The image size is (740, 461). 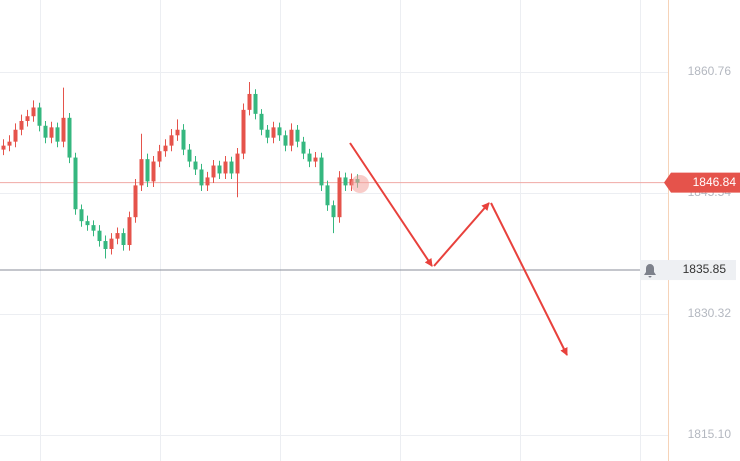 What do you see at coordinates (650, 271) in the screenshot?
I see `bell-icon` at bounding box center [650, 271].